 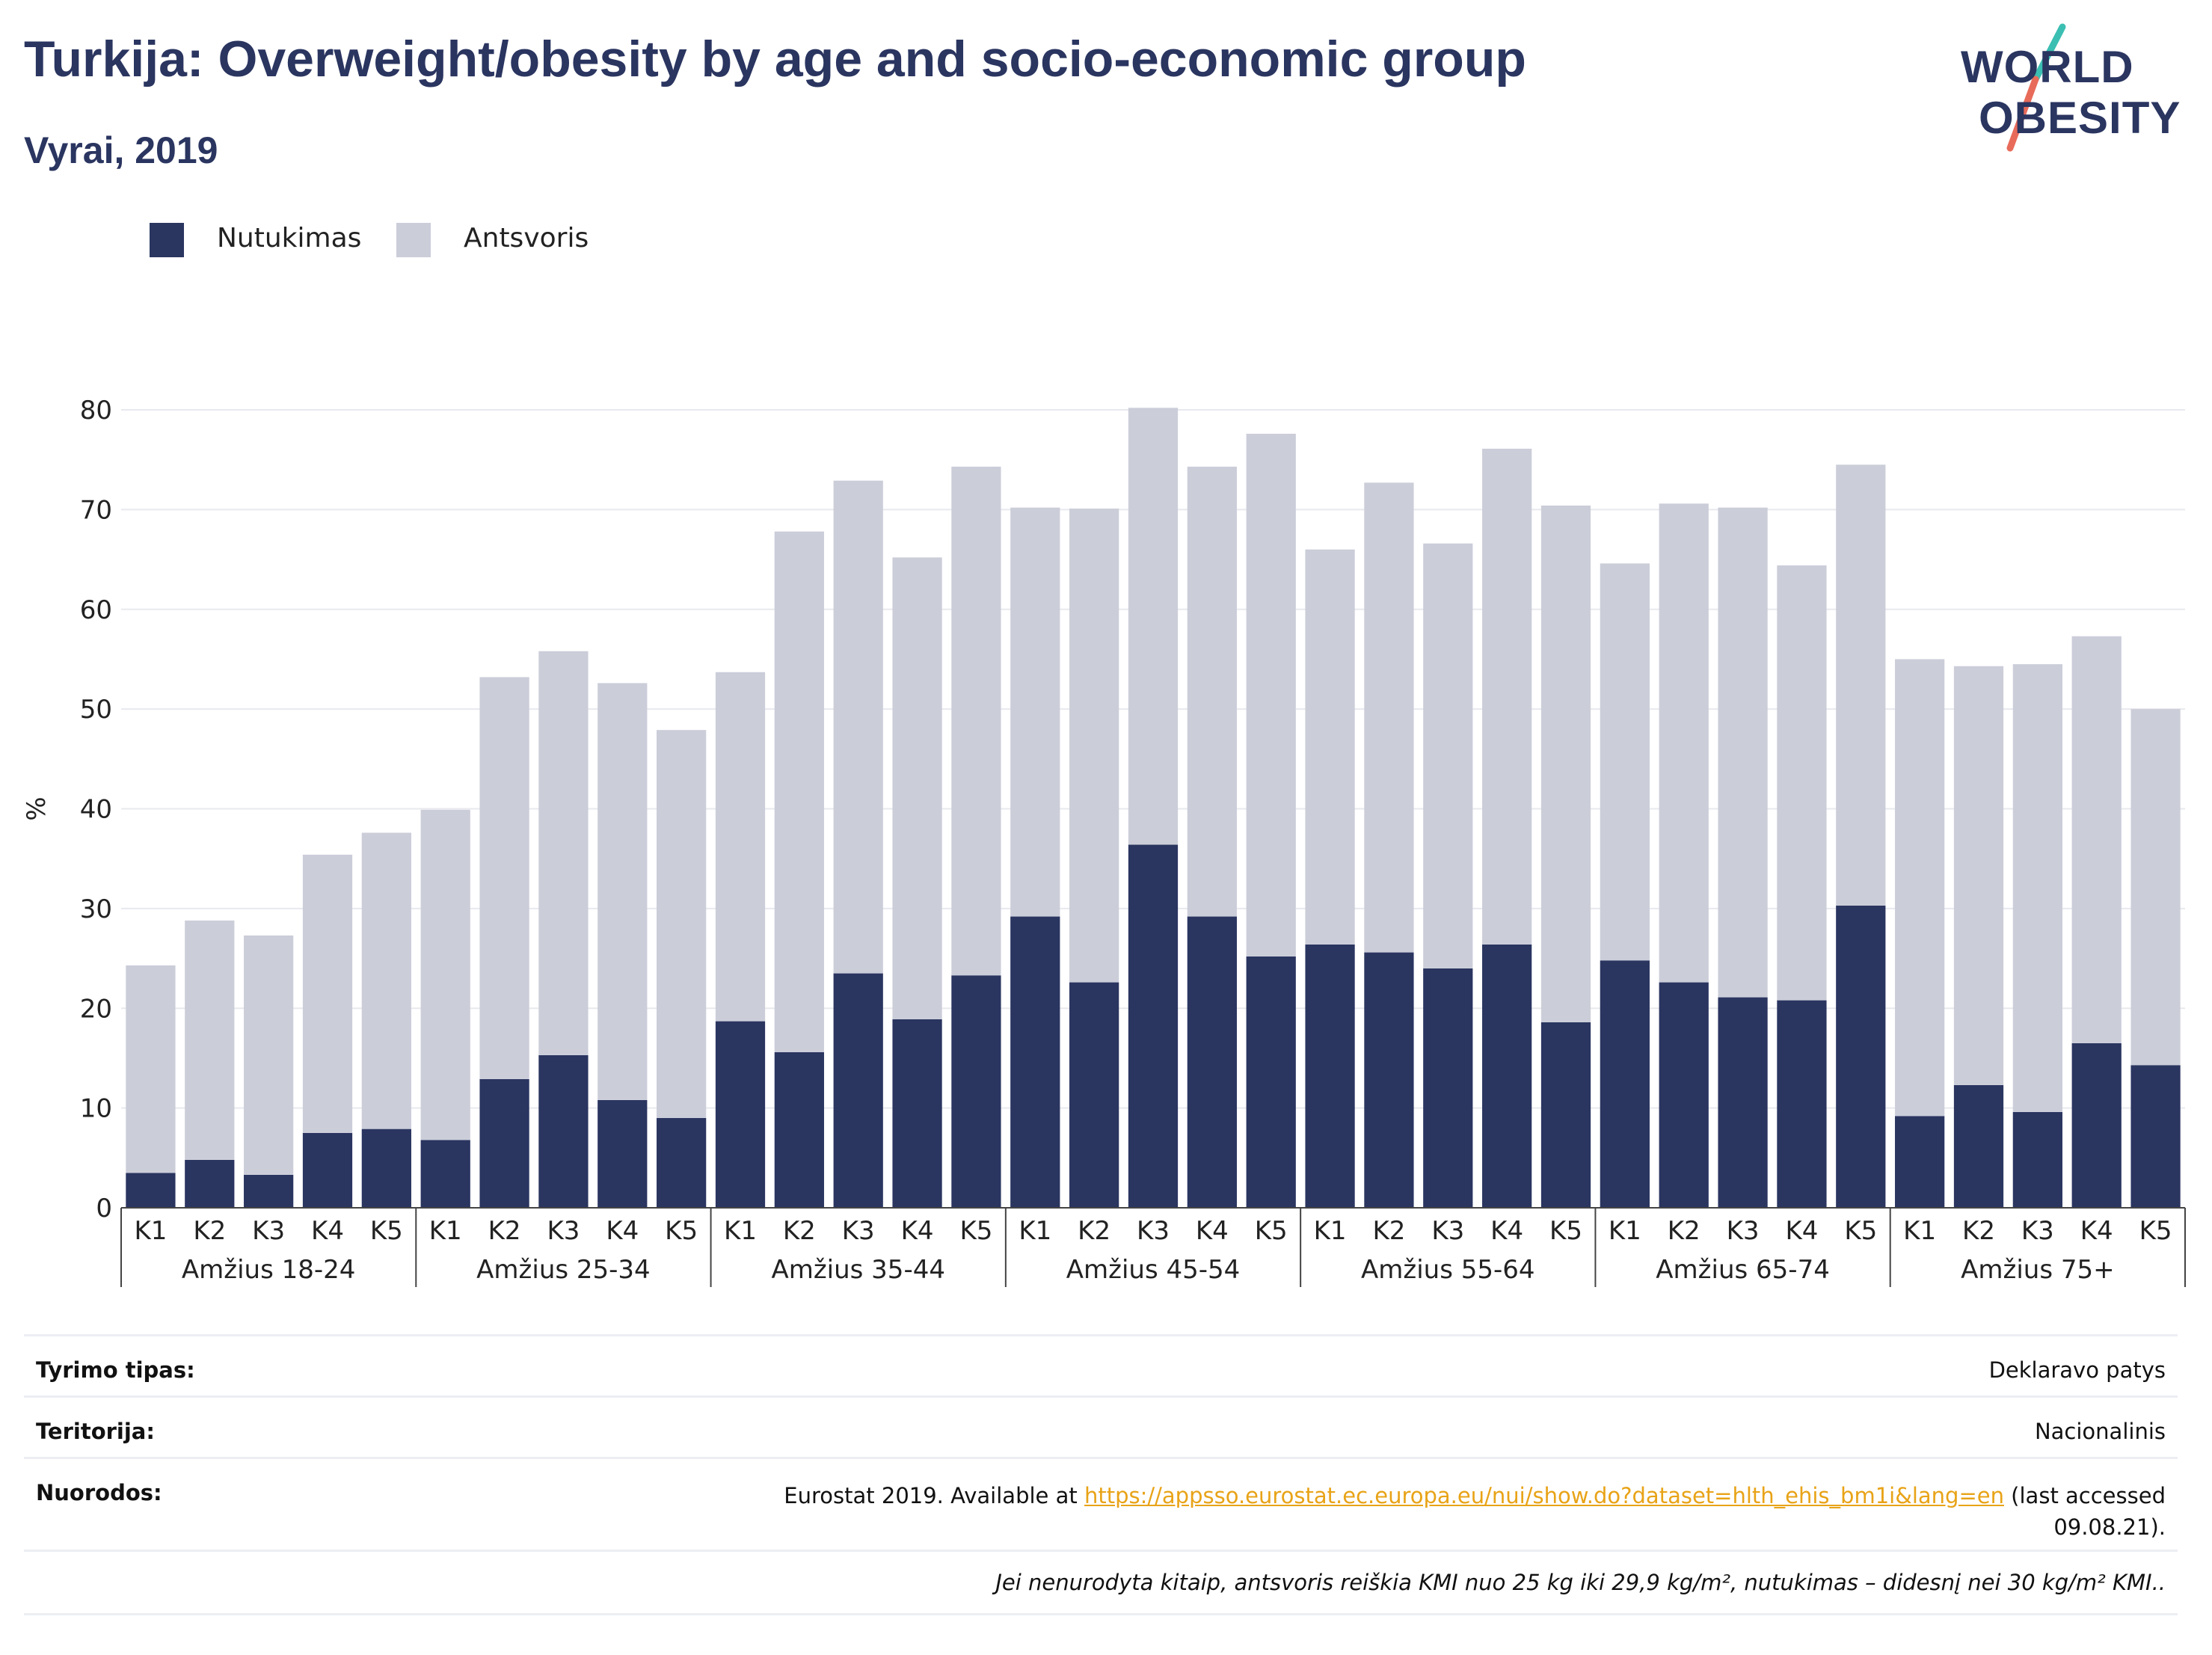 What do you see at coordinates (2084, 1495) in the screenshot?
I see `reference-suffix: (last accessed` at bounding box center [2084, 1495].